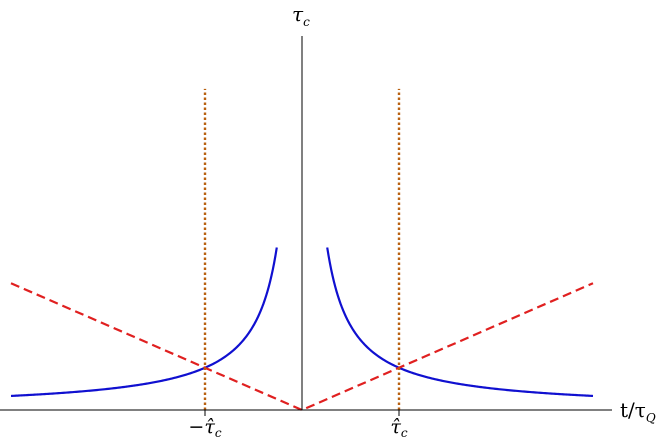 This screenshot has width=664, height=443. Describe the element at coordinates (306, 22) in the screenshot. I see `y-axis-label-sub: c` at that location.